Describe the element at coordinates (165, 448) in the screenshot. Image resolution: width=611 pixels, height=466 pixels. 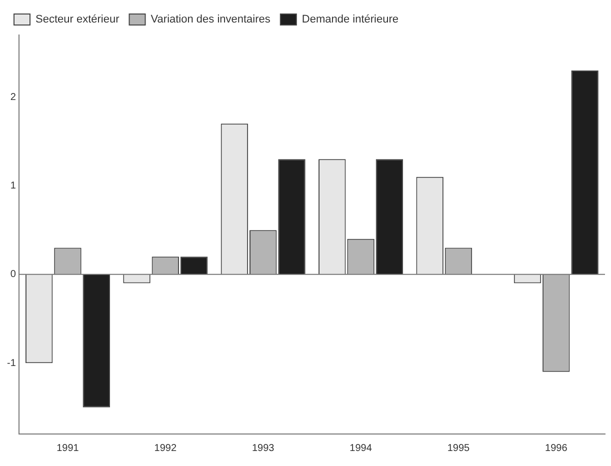
I see `x-tick-label: 1992` at that location.